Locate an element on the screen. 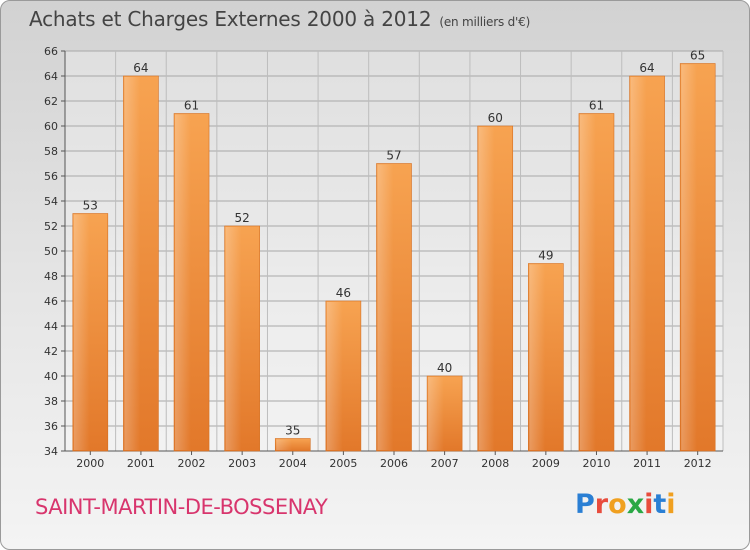 This screenshot has width=750, height=550. y-tick-label: 64 is located at coordinates (51, 76).